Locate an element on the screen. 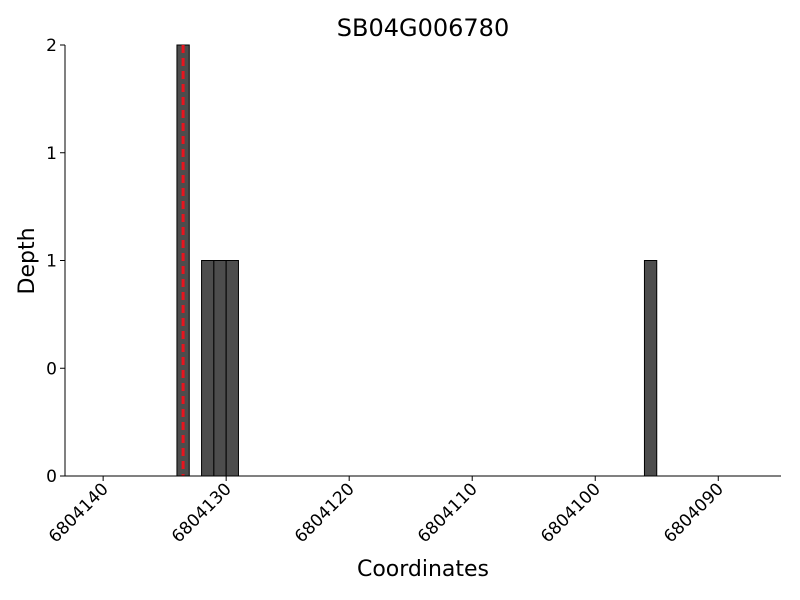 This screenshot has height=600, width=800. x-tick-label: 6804120 is located at coordinates (325, 513).